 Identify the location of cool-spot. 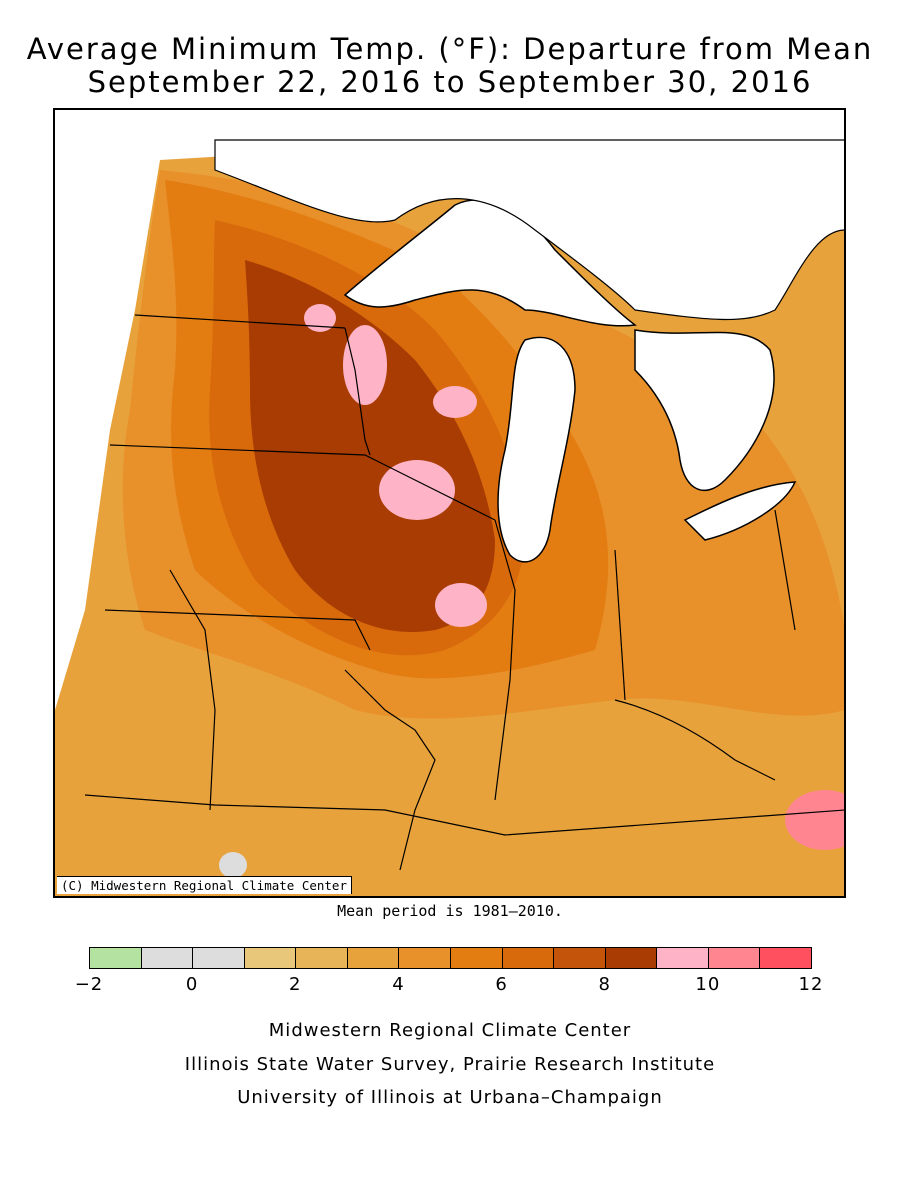
(233, 865).